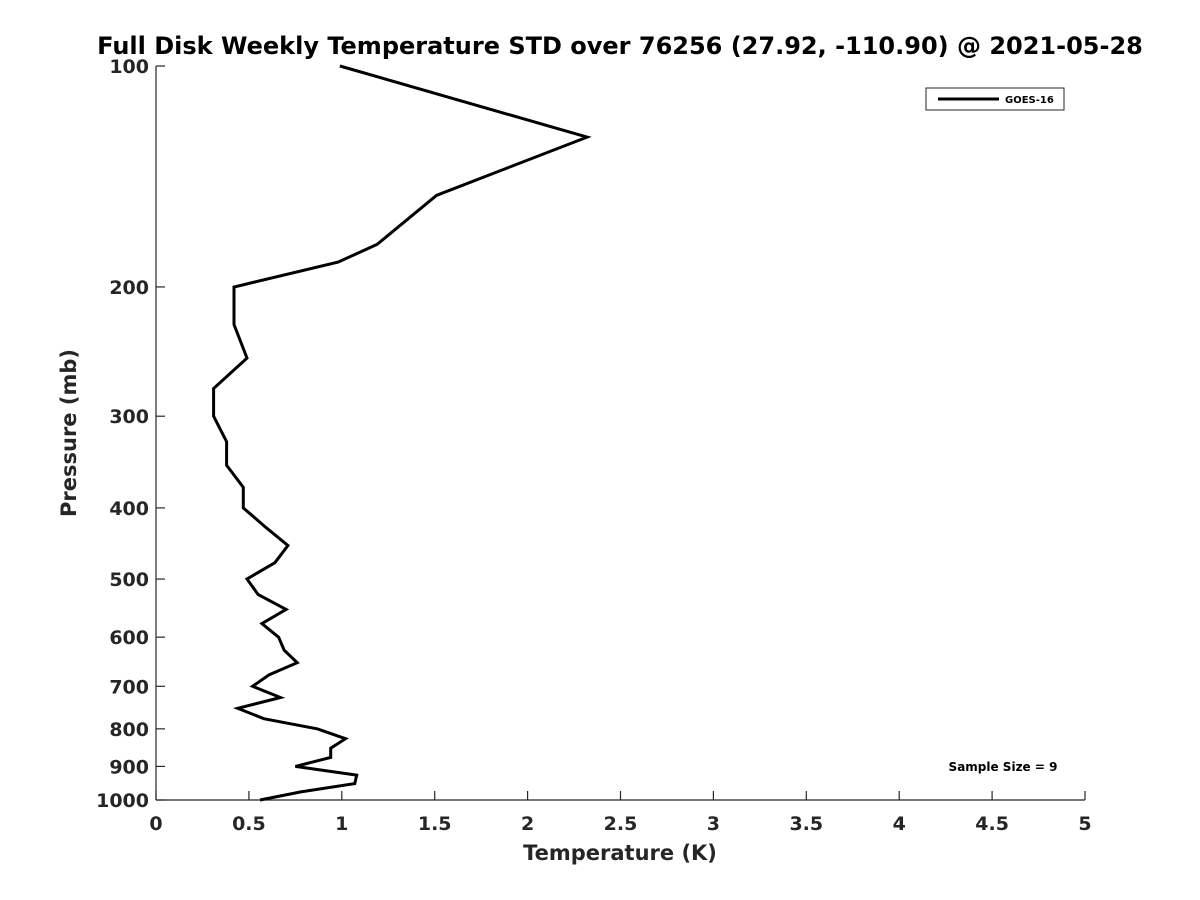 Image resolution: width=1200 pixels, height=900 pixels. What do you see at coordinates (129, 638) in the screenshot?
I see `y-tick-label: 600` at bounding box center [129, 638].